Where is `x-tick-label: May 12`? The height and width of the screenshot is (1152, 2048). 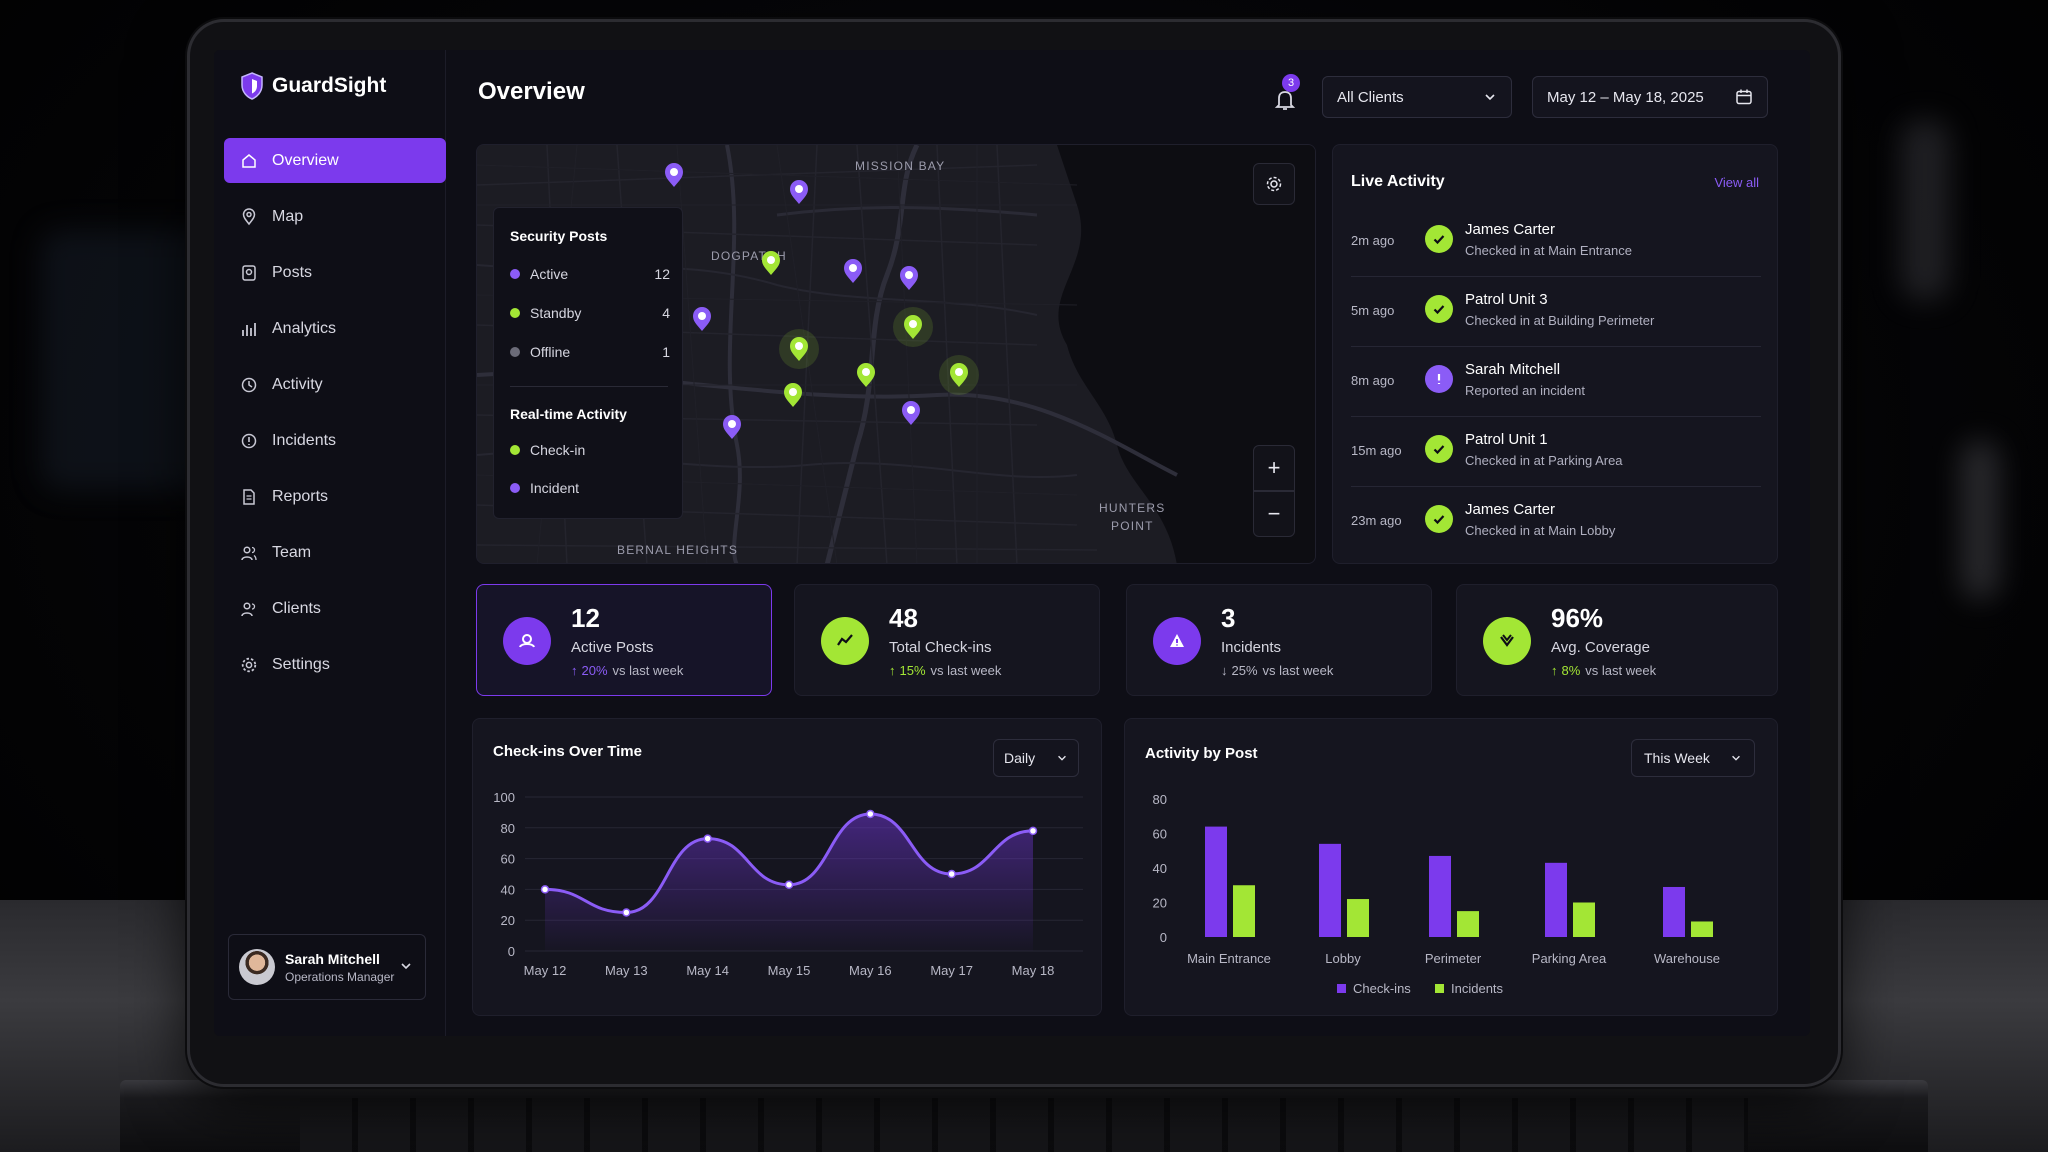 x-tick-label: May 12 is located at coordinates (545, 970).